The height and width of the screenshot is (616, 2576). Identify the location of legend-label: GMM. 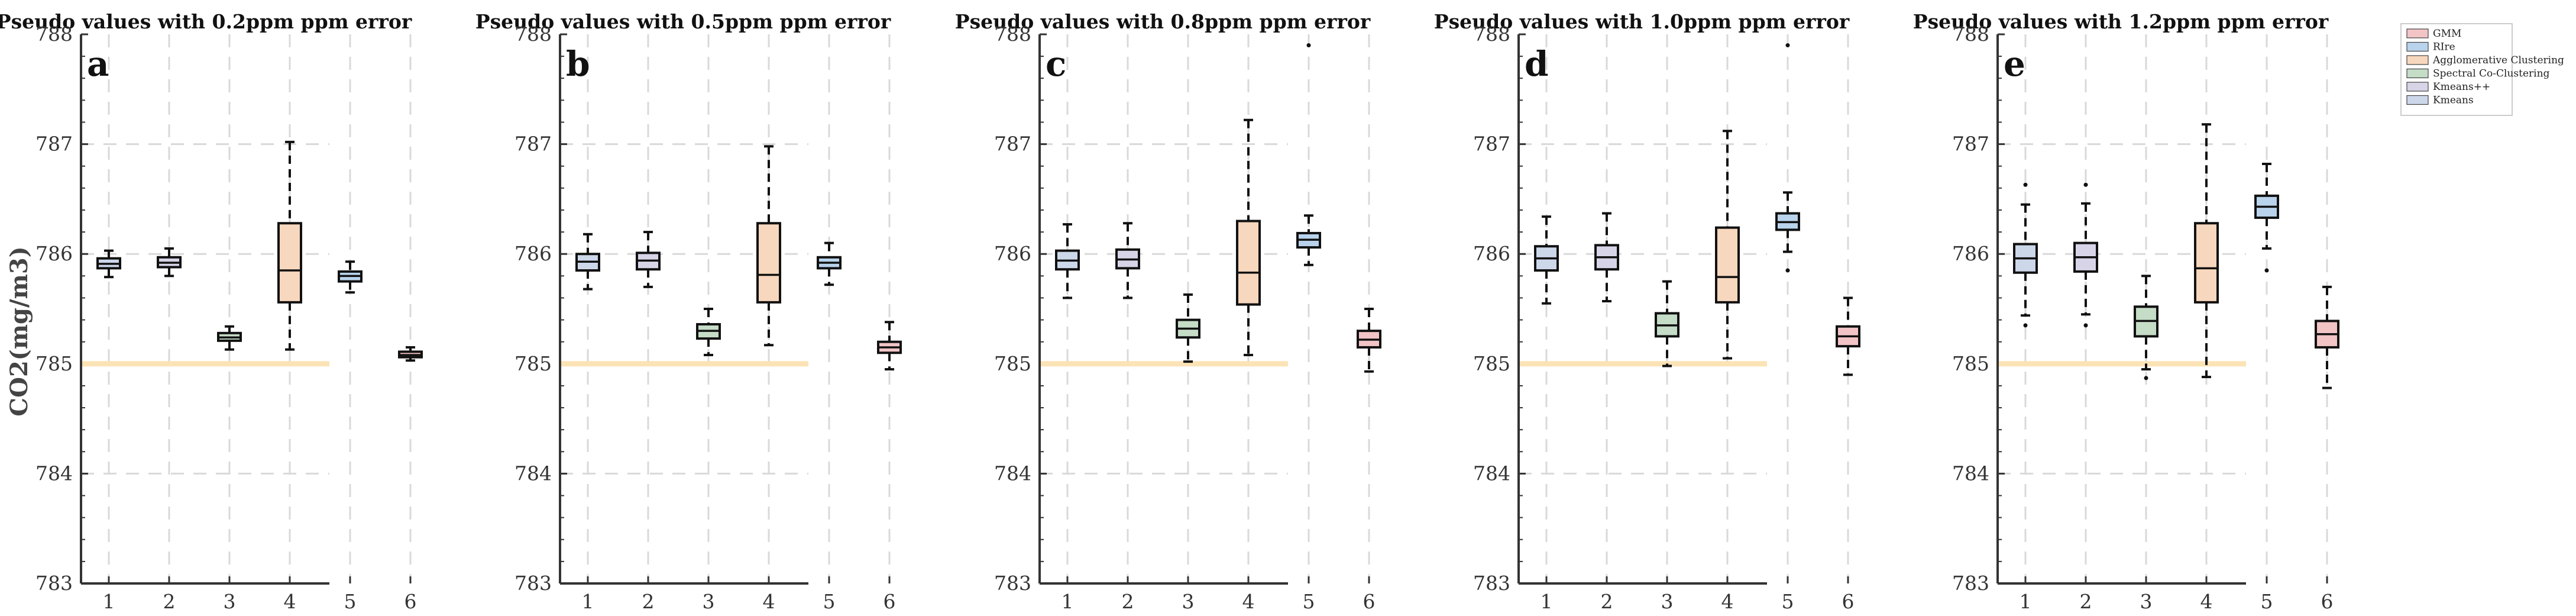
(2447, 34).